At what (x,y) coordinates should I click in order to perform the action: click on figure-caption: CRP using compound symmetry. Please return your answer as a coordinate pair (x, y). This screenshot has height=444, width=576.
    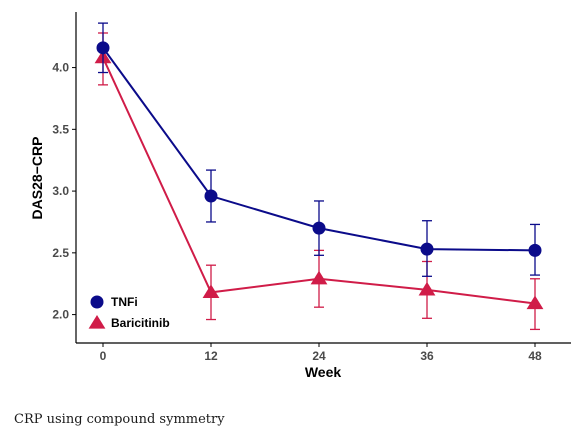
    Looking at the image, I should click on (119, 419).